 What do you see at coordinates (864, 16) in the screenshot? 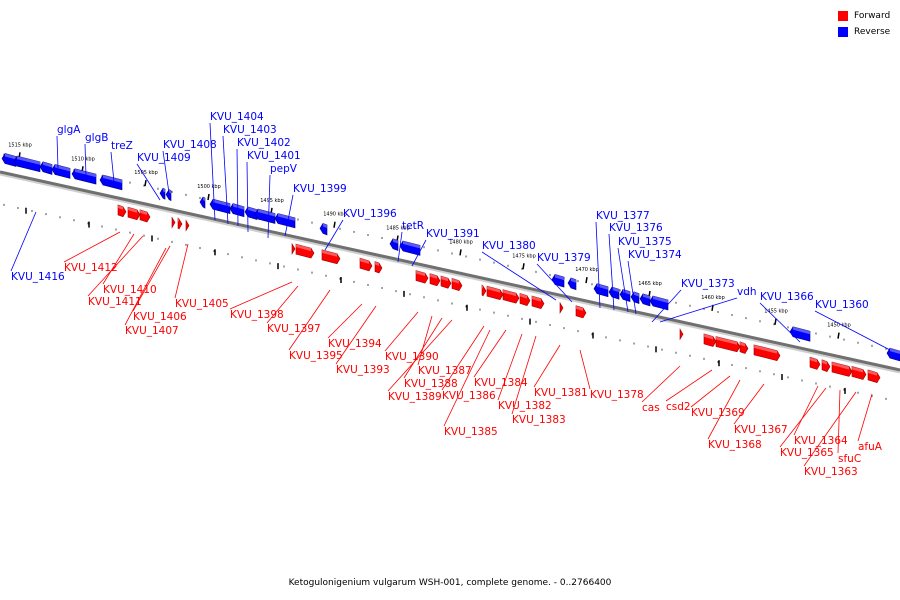
I see `legend-forward: Forward` at bounding box center [864, 16].